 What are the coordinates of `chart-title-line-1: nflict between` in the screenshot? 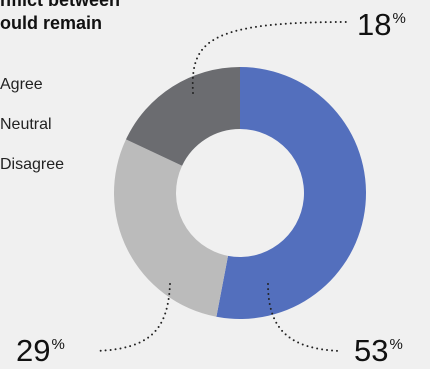 It's located at (60, 5).